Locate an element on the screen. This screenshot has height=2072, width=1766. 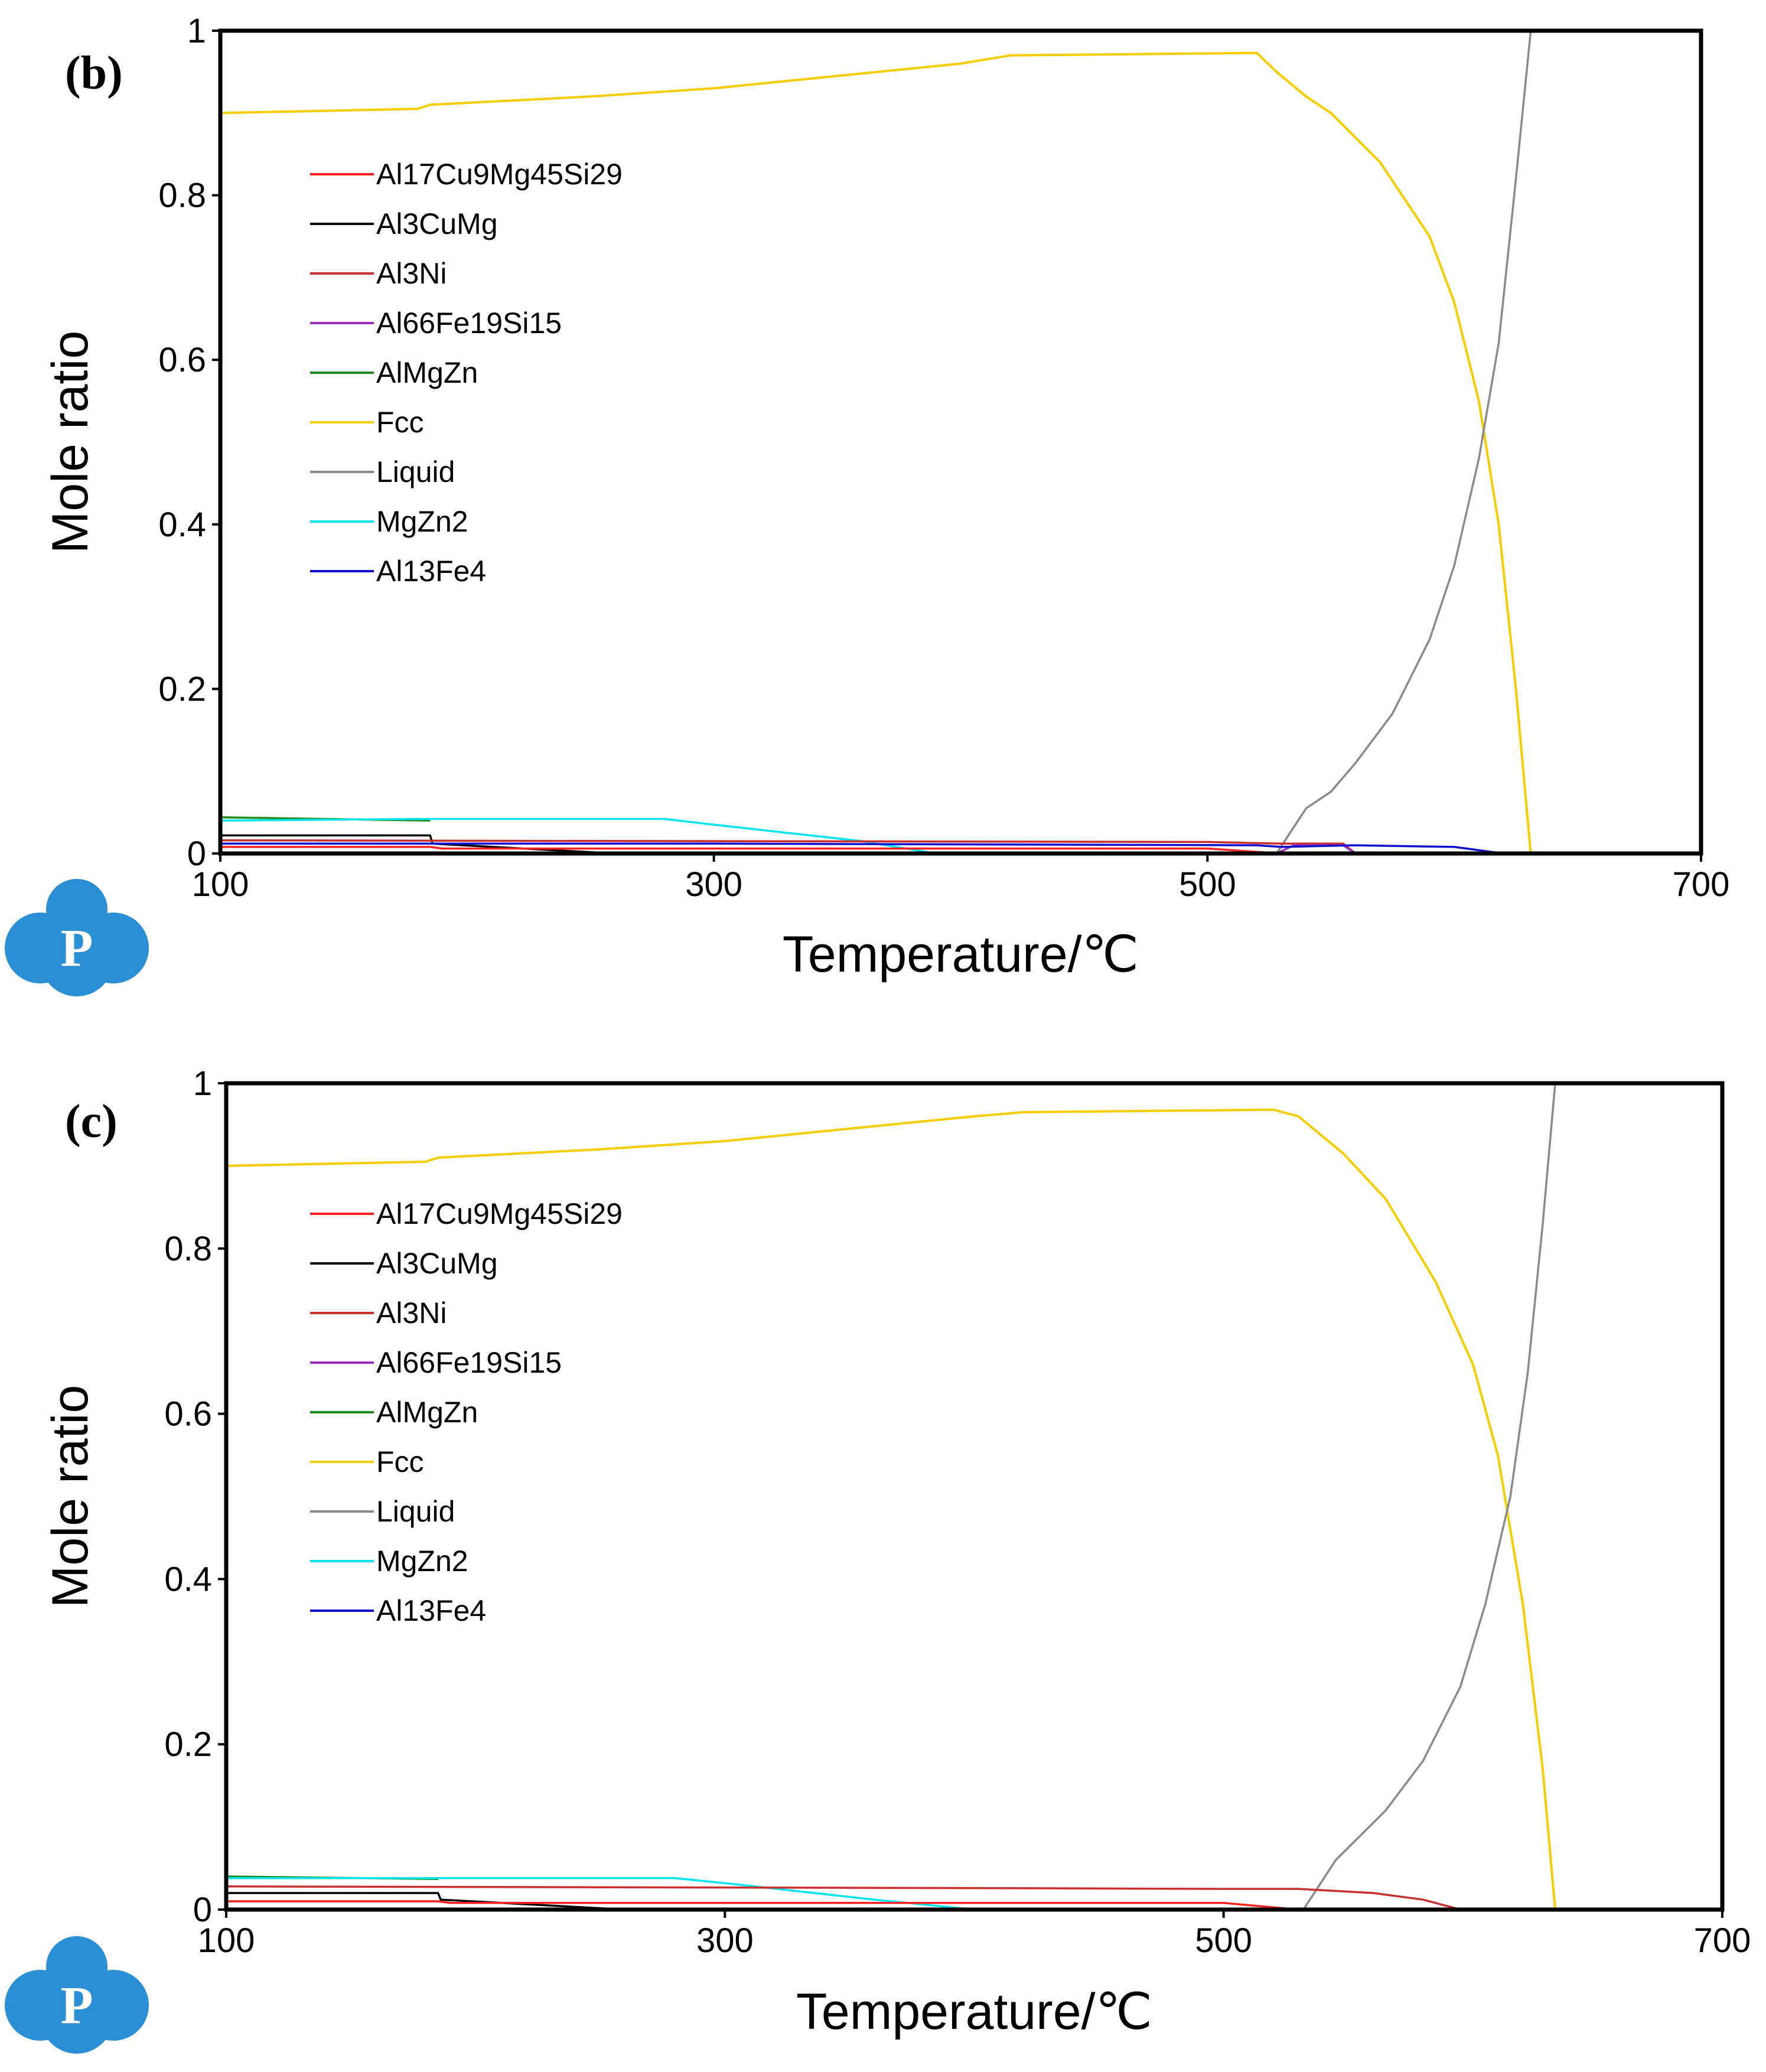
panel-label: (c) is located at coordinates (91, 1122).